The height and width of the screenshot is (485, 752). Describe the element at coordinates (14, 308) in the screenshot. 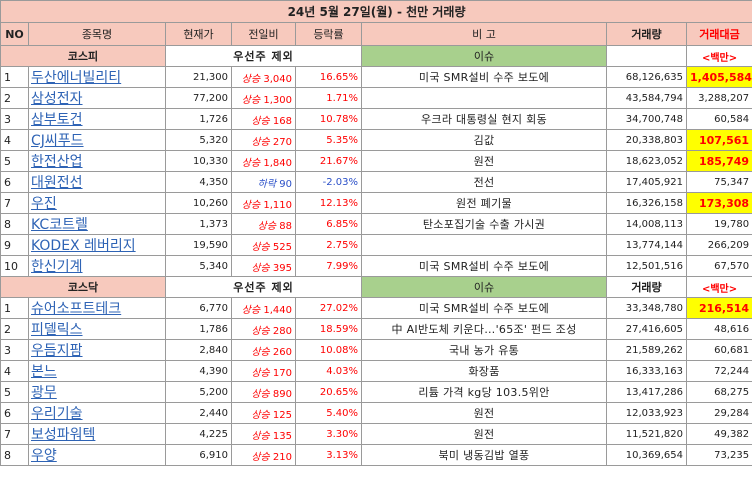

I see `row-number: 1` at that location.